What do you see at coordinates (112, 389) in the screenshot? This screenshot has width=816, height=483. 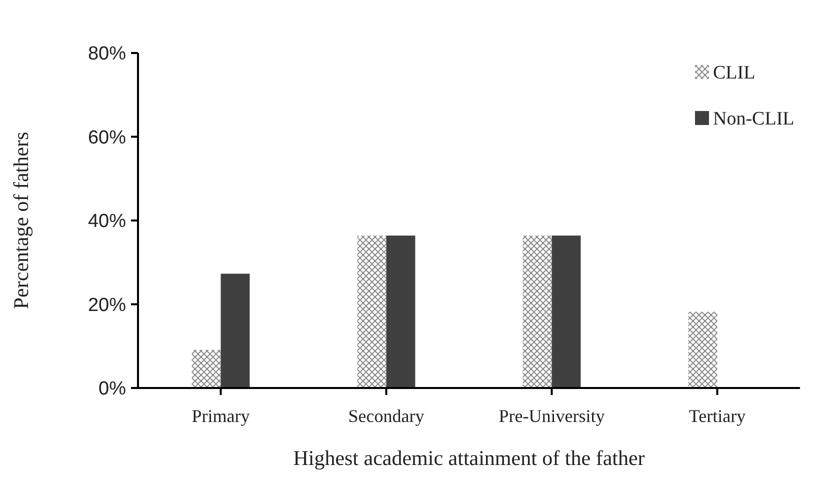 I see `y-tick-label: 0%` at bounding box center [112, 389].